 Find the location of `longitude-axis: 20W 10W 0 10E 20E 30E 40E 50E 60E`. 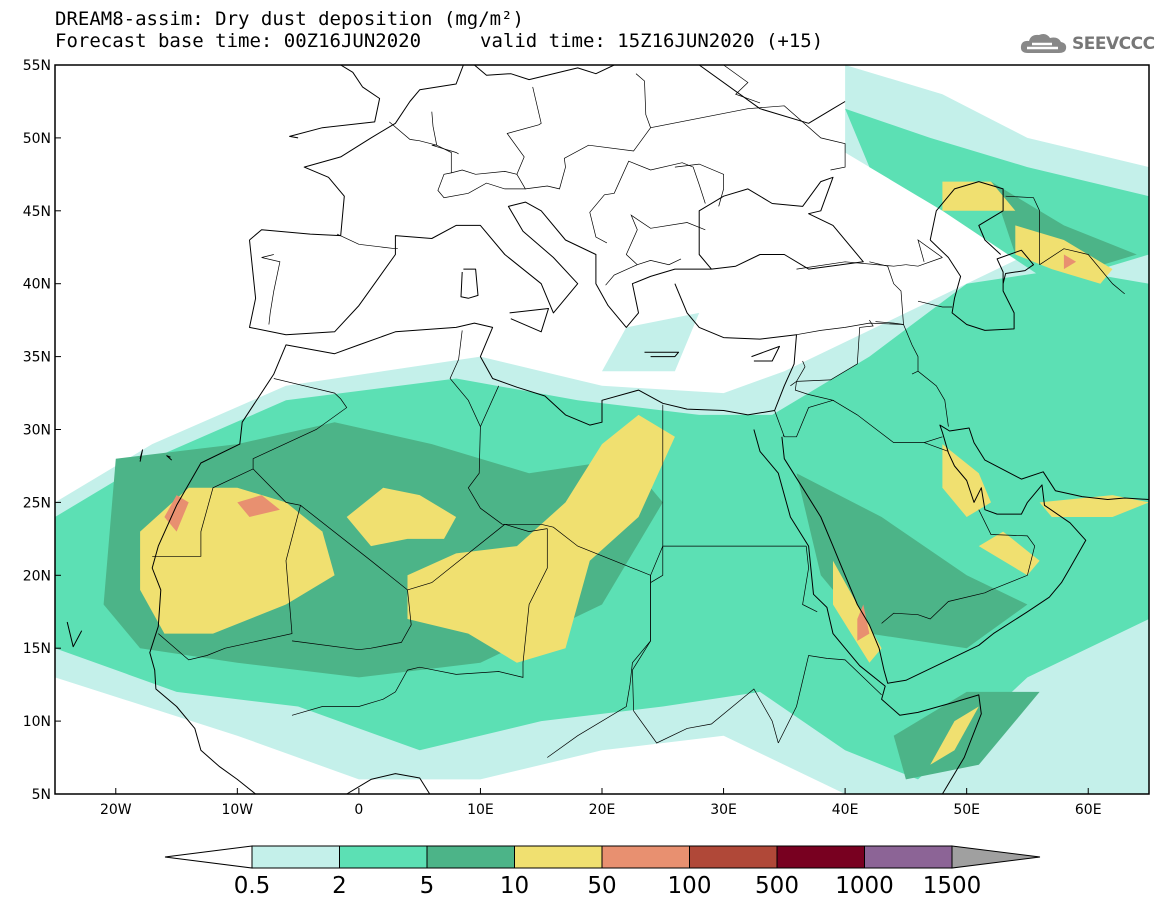

longitude-axis: 20W 10W 0 10E 20E 30E 40E 50E 60E is located at coordinates (601, 803).